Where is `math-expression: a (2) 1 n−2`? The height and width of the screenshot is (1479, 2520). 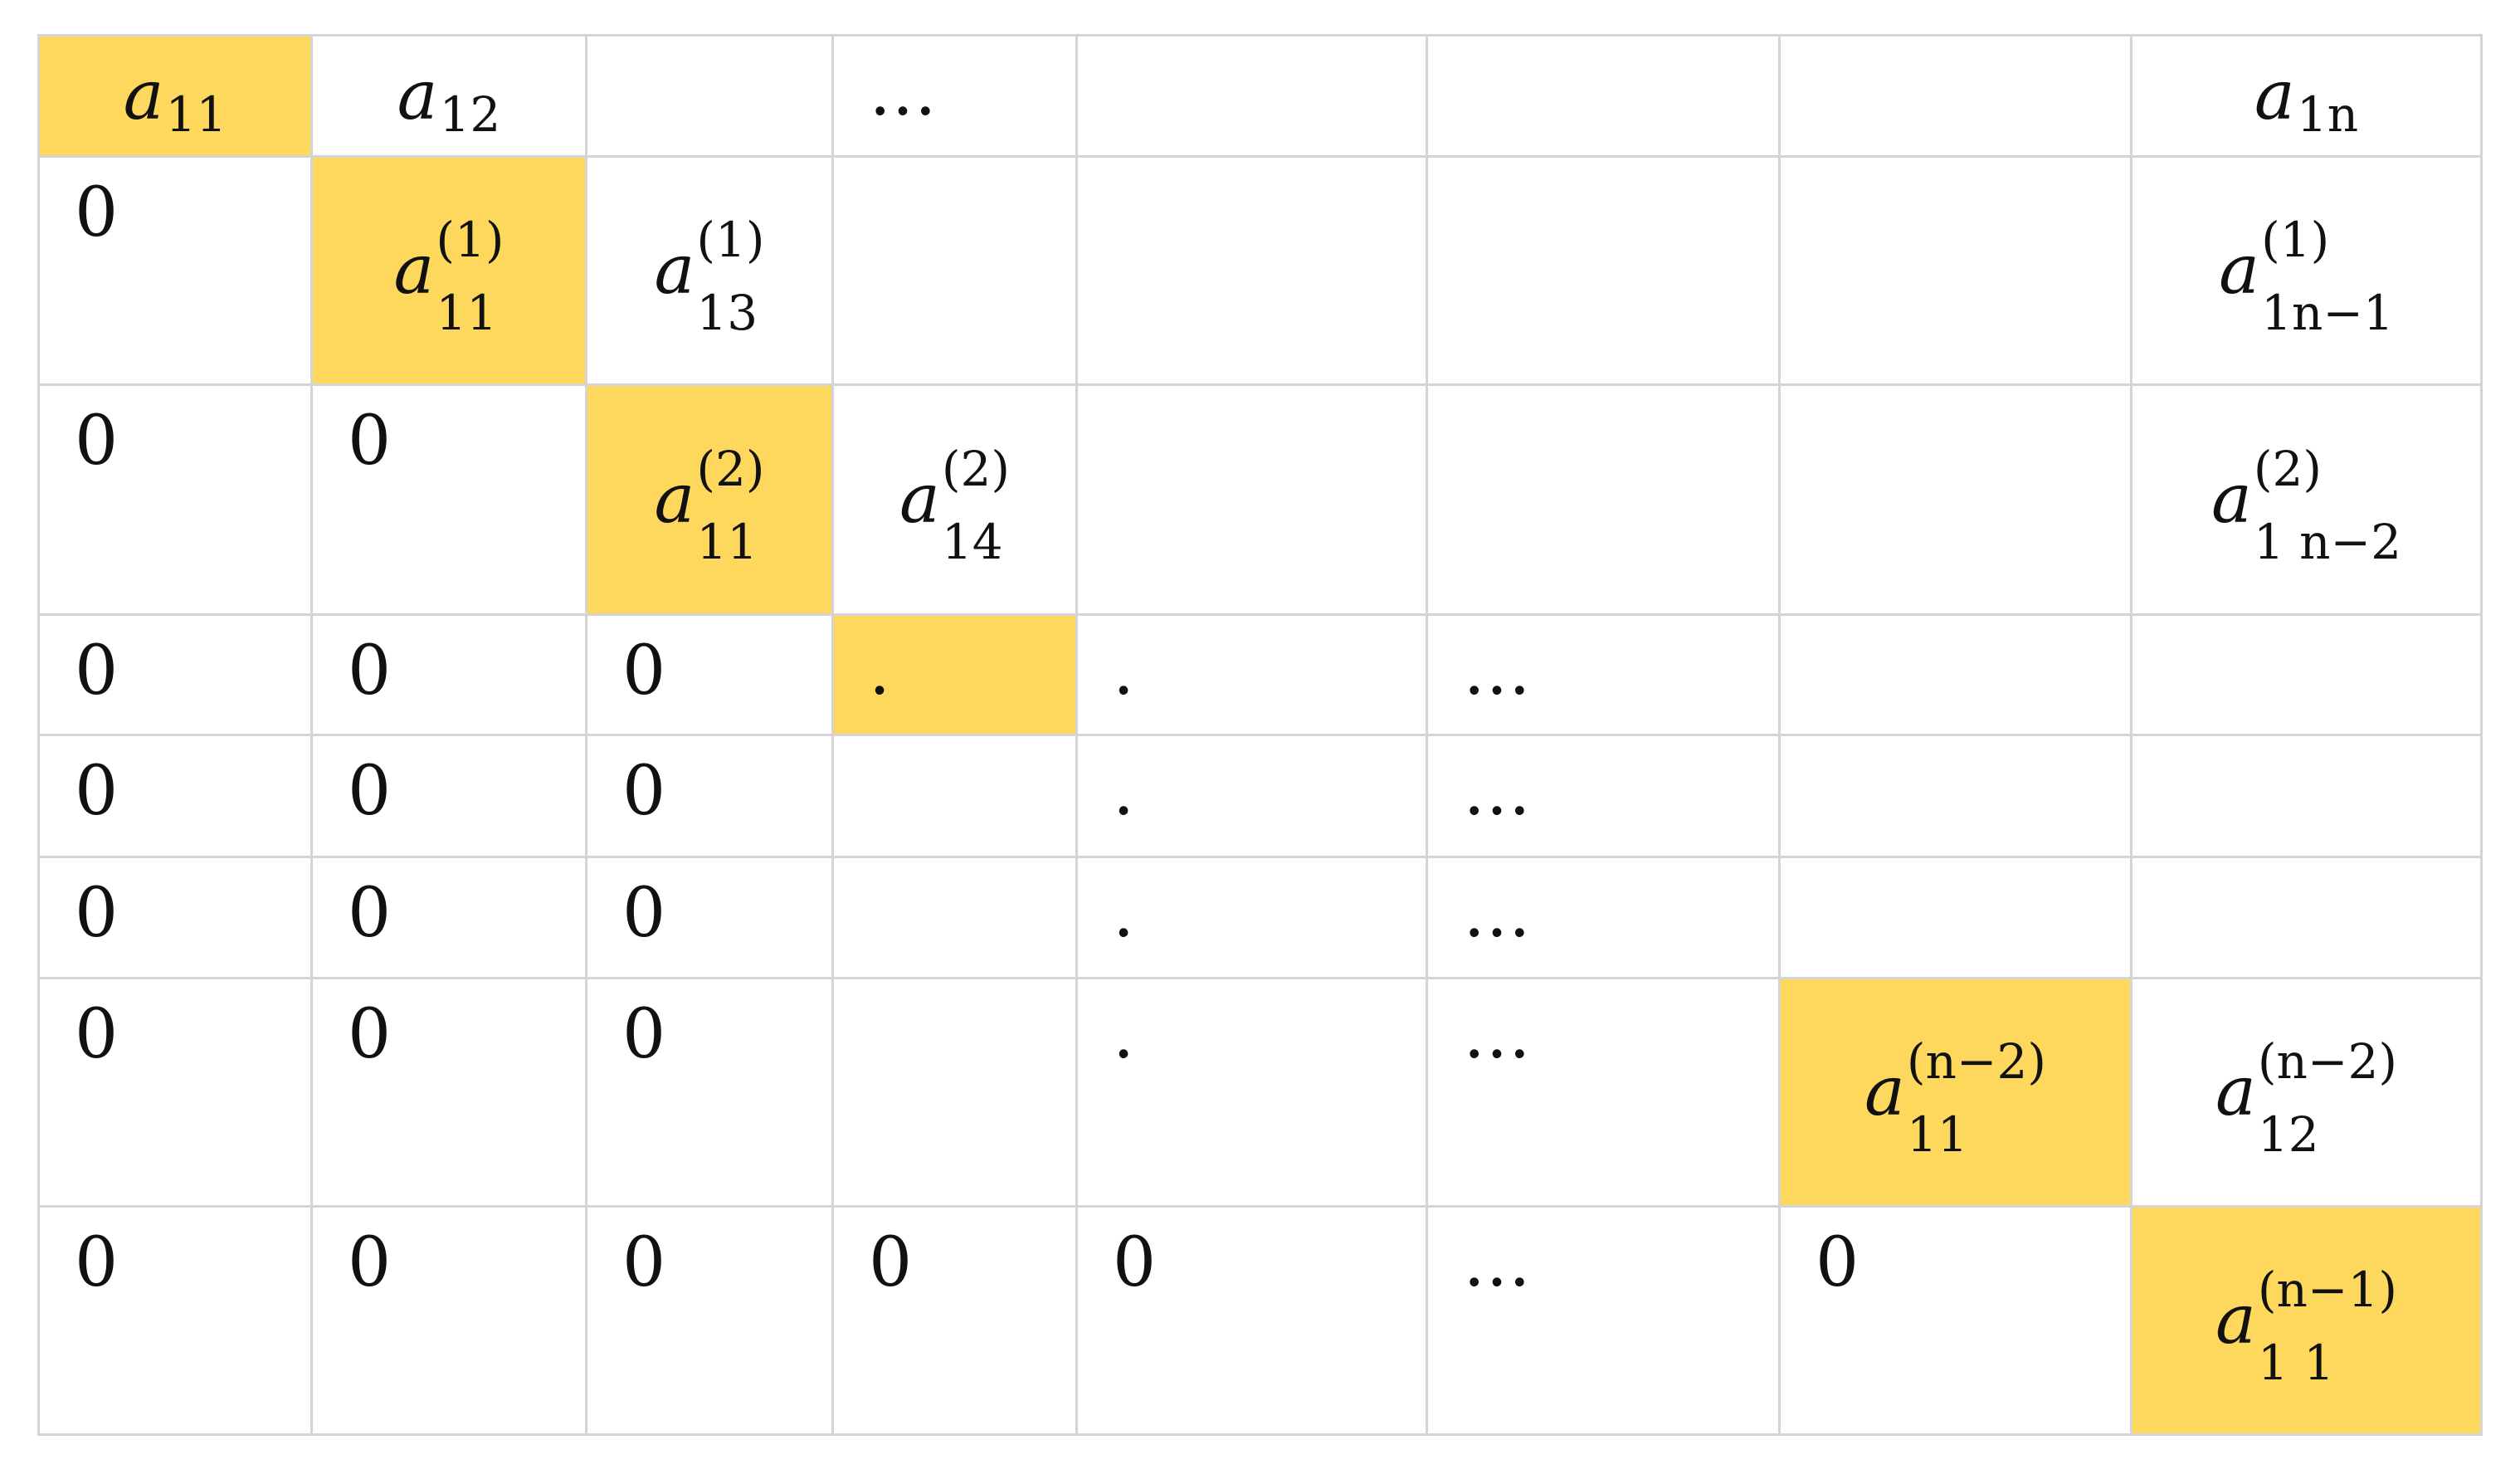
math-expression: a (2) 1 n−2 is located at coordinates (2306, 499).